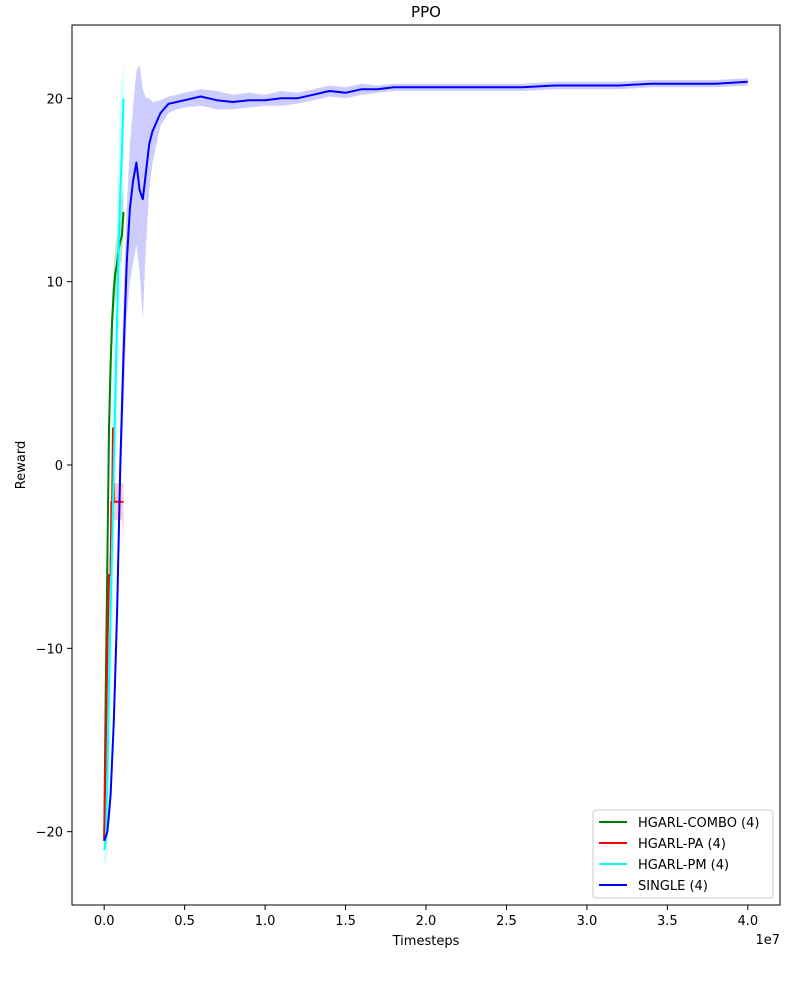  I want to click on chart-title: PPO, so click(426, 12).